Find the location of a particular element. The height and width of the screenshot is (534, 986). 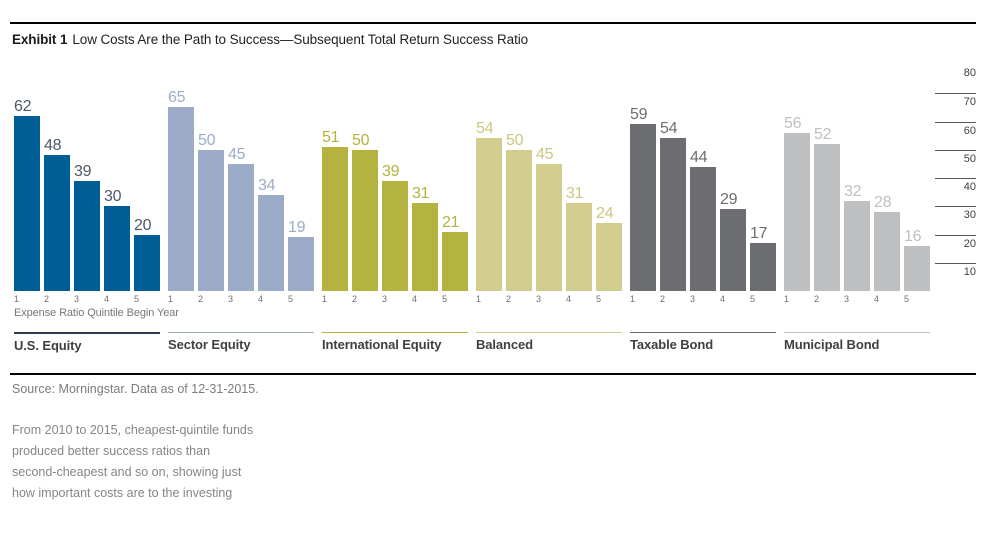

bar-row: 59 54 44 29 17 is located at coordinates (703, 175).